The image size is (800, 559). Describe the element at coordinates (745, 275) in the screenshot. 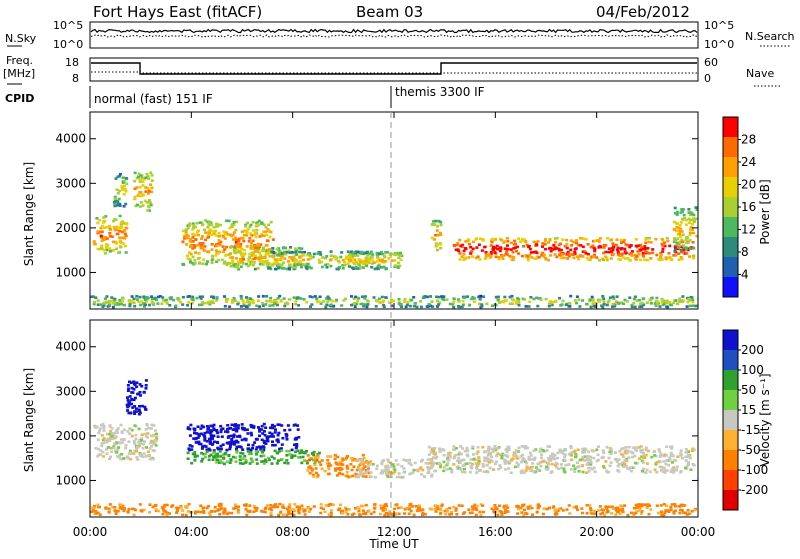

I see `power-colorbar-tick-label: 4` at that location.